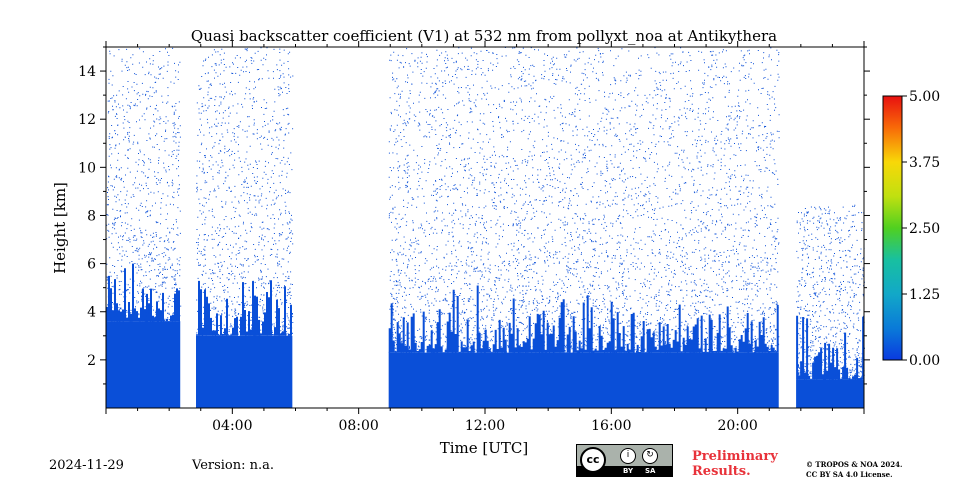  What do you see at coordinates (484, 448) in the screenshot?
I see `x-axis-label: Time [UTC]` at bounding box center [484, 448].